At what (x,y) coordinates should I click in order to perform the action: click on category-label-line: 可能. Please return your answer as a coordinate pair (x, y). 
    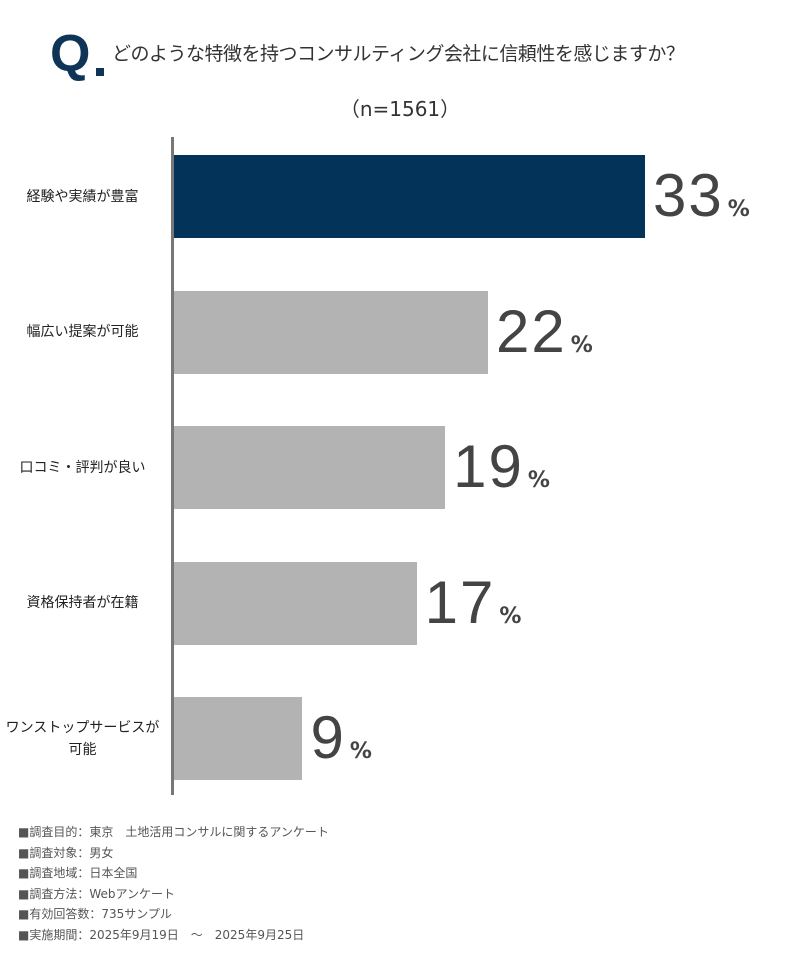
    Looking at the image, I should click on (82, 749).